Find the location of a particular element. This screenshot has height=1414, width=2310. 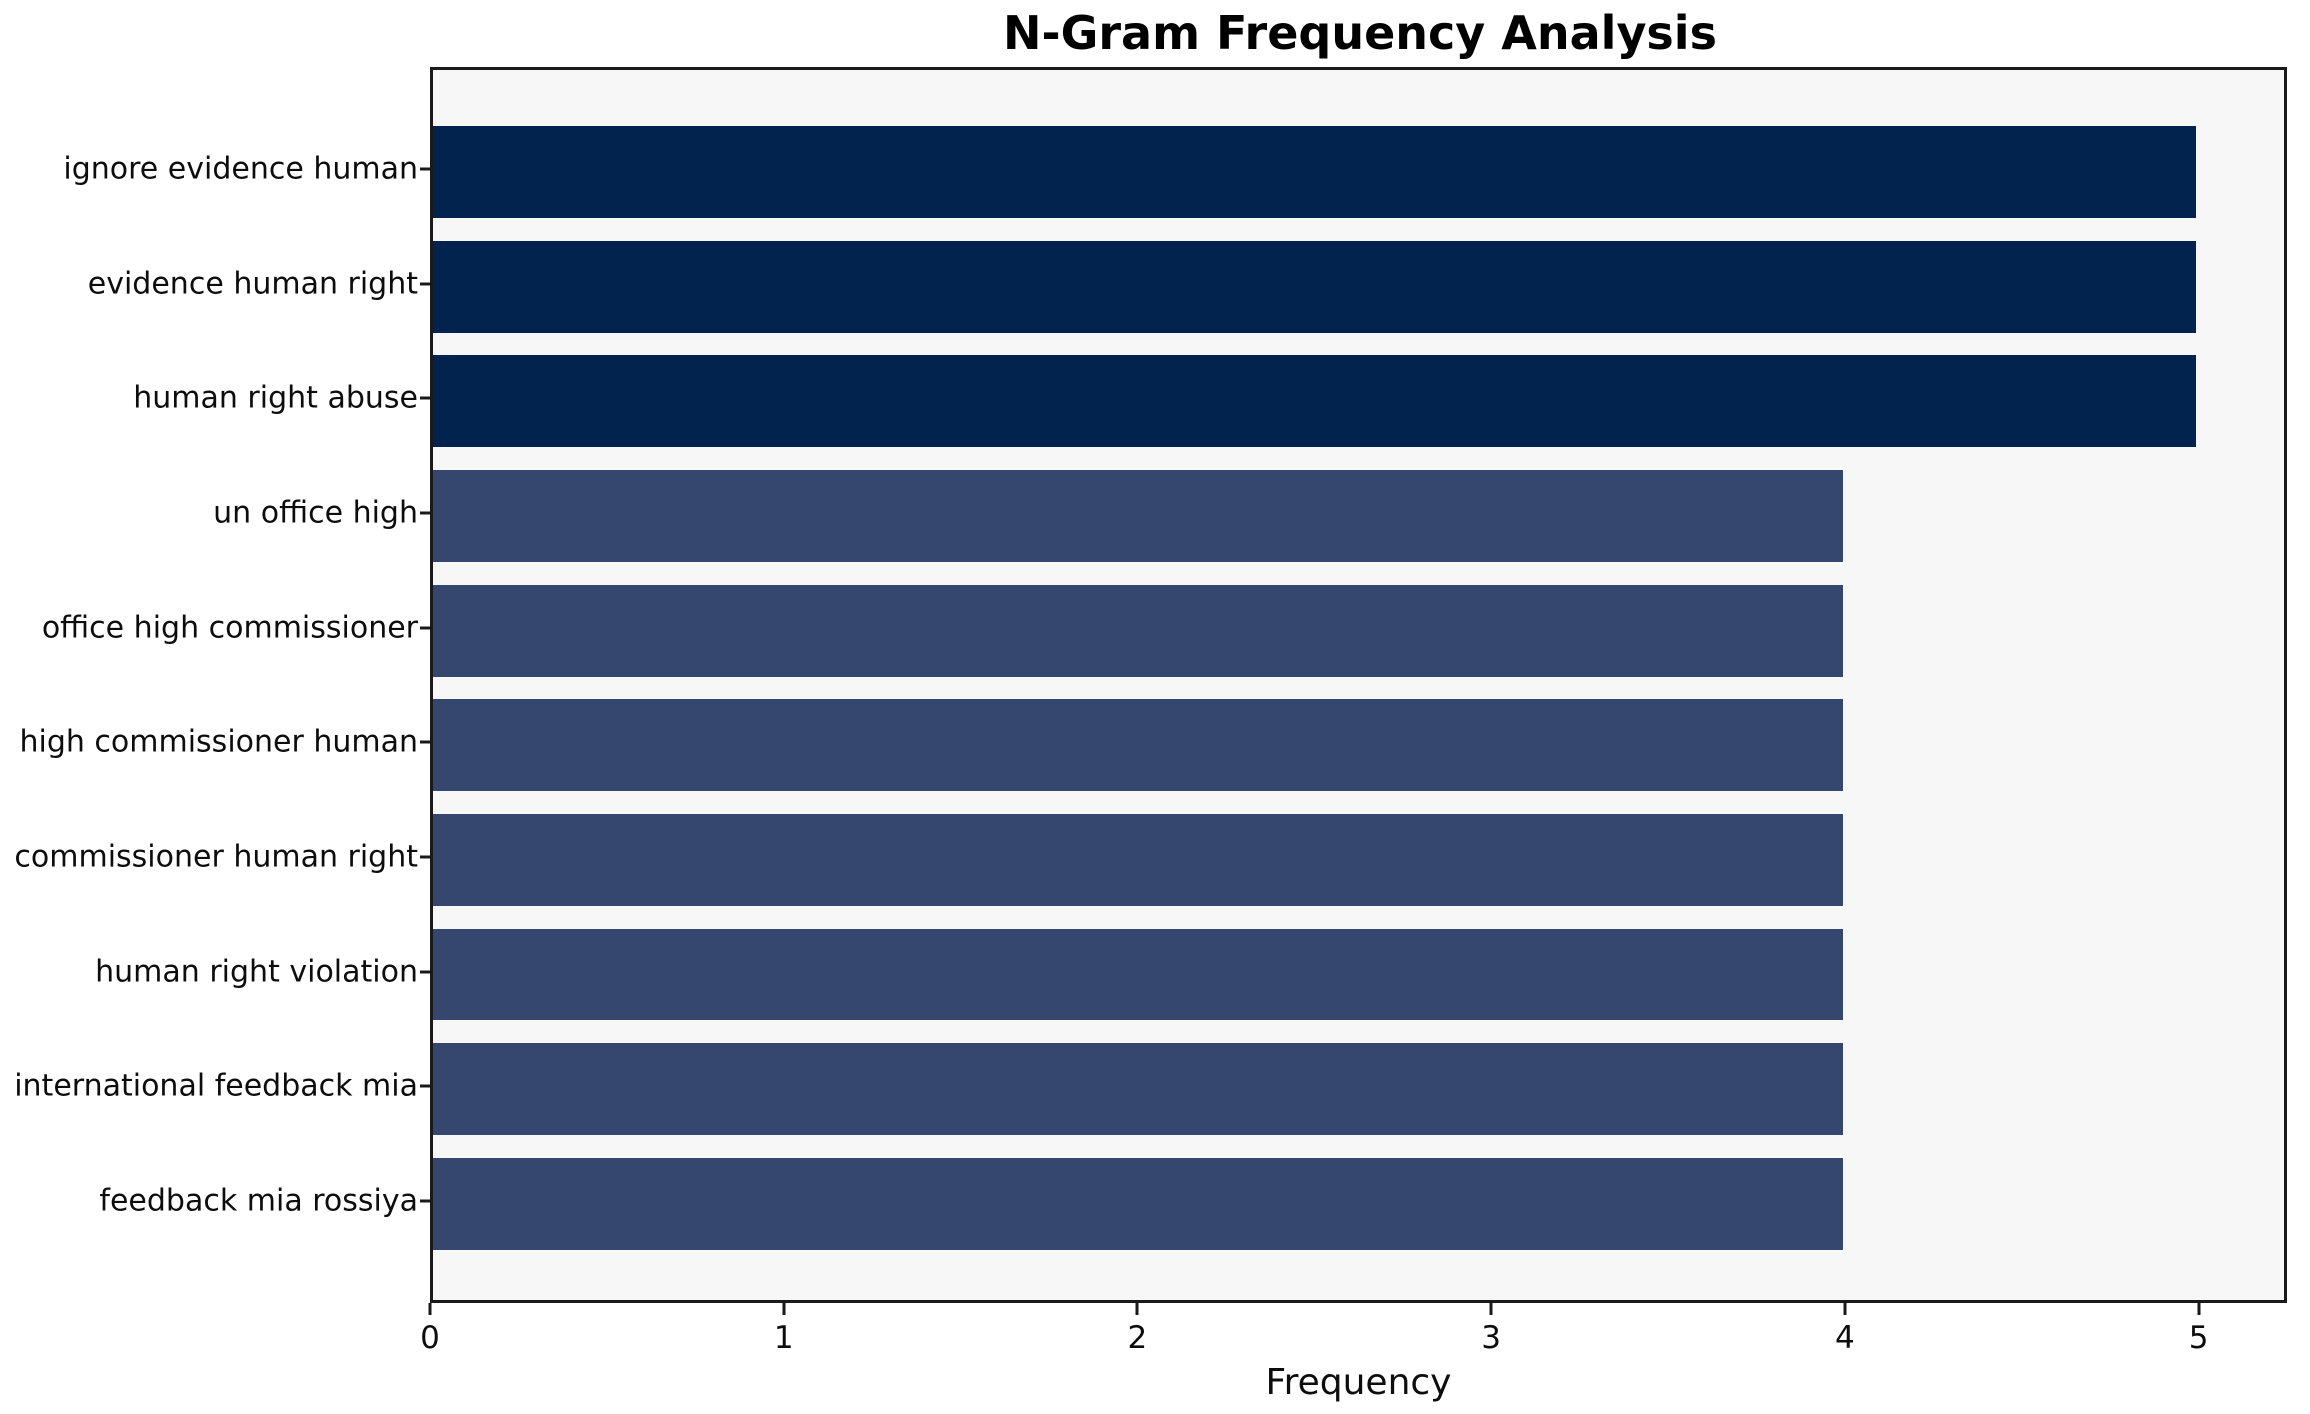

x-tick-label: 1 is located at coordinates (783, 1338).